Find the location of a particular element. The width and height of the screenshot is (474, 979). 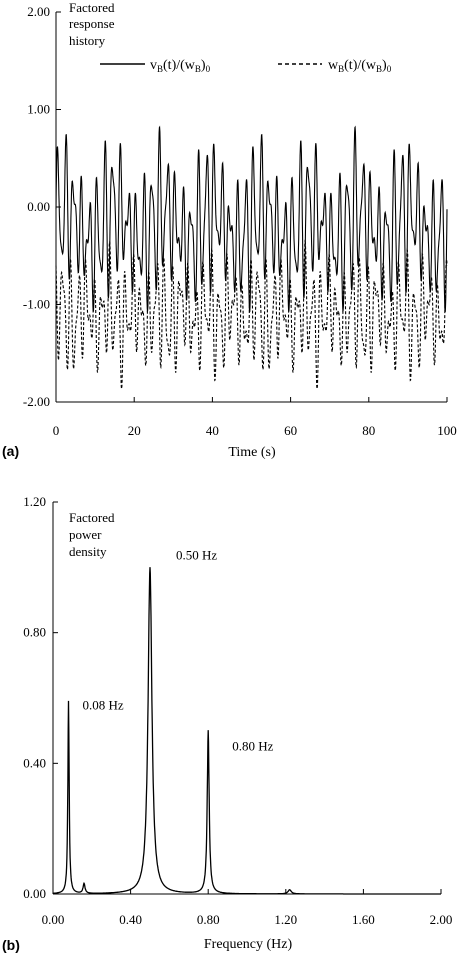

y-tick-label: 1.00 is located at coordinates (38, 109).